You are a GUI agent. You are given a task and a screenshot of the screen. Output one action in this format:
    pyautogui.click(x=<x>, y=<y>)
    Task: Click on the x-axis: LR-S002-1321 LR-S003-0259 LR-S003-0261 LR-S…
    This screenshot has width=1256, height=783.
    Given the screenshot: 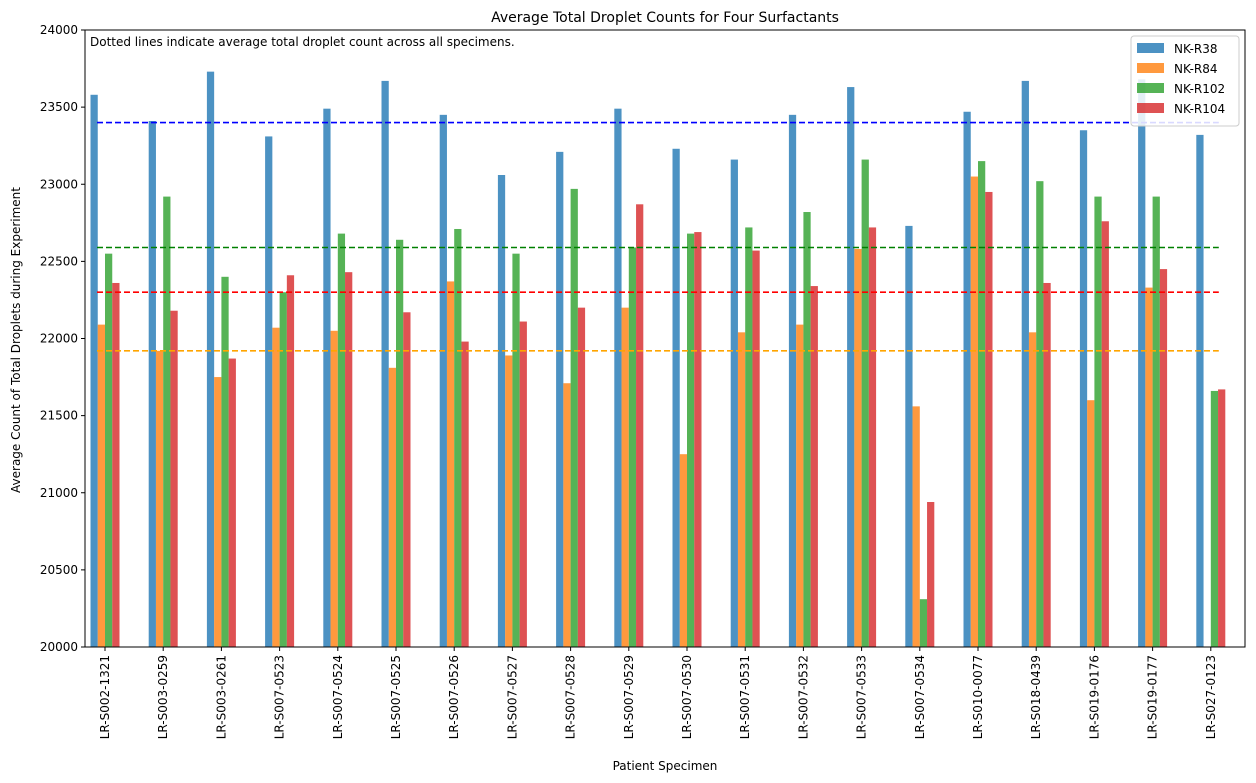 What is the action you would take?
    pyautogui.click(x=658, y=693)
    